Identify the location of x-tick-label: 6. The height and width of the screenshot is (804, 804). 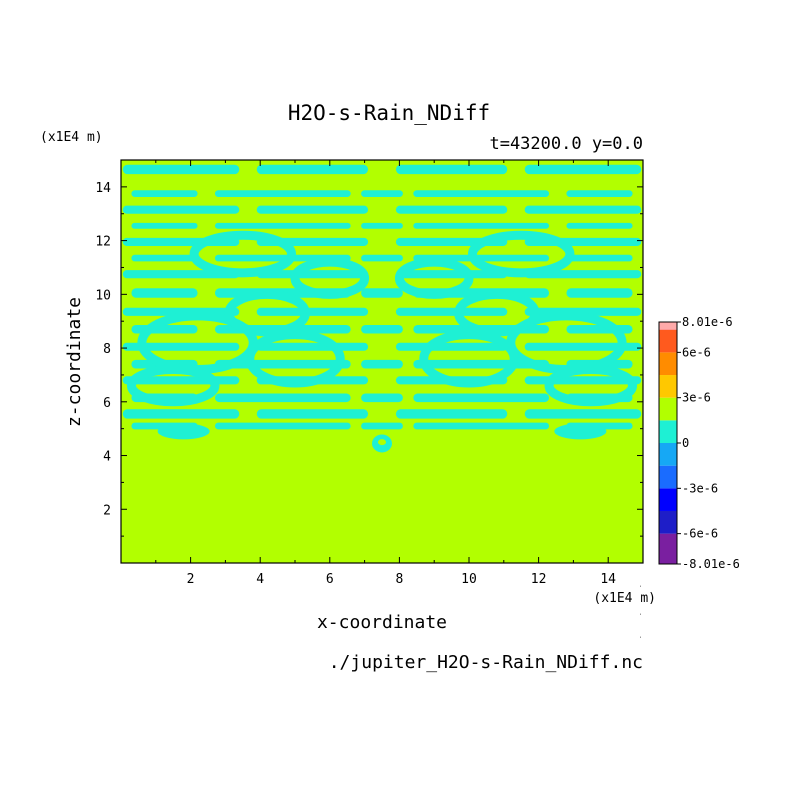
(330, 579).